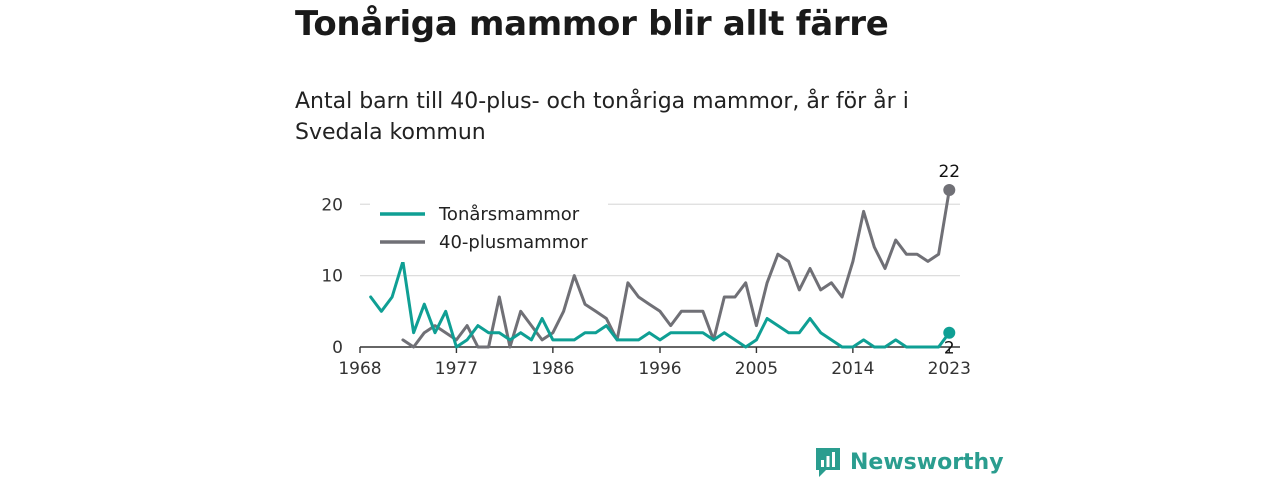 Image resolution: width=1280 pixels, height=480 pixels. I want to click on end-point-40-plusmammor, so click(949, 190).